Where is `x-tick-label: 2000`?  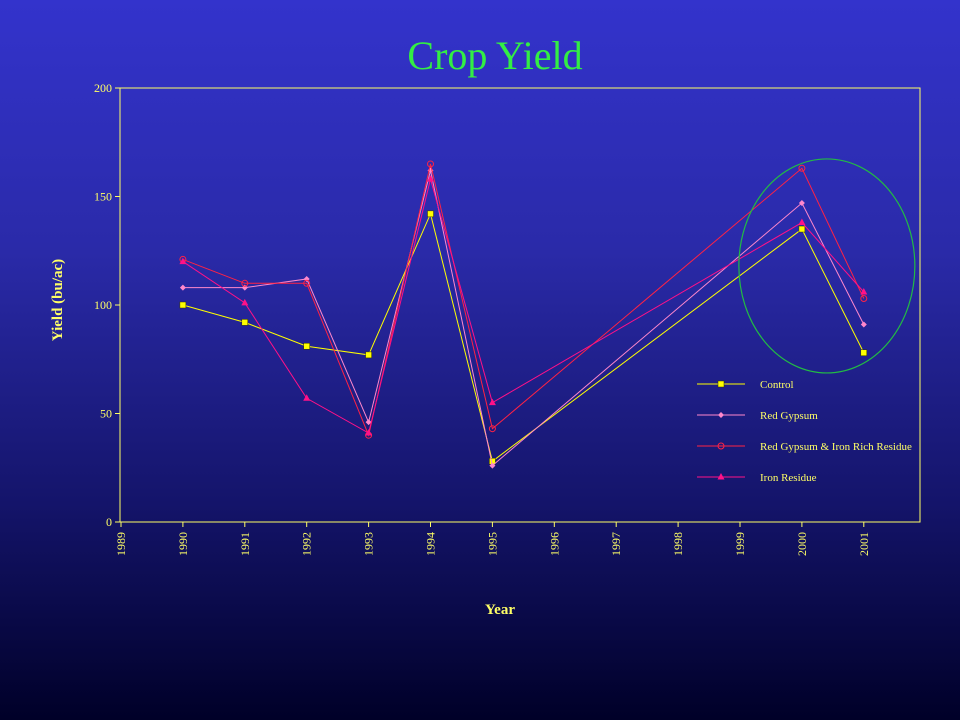 x-tick-label: 2000 is located at coordinates (802, 544).